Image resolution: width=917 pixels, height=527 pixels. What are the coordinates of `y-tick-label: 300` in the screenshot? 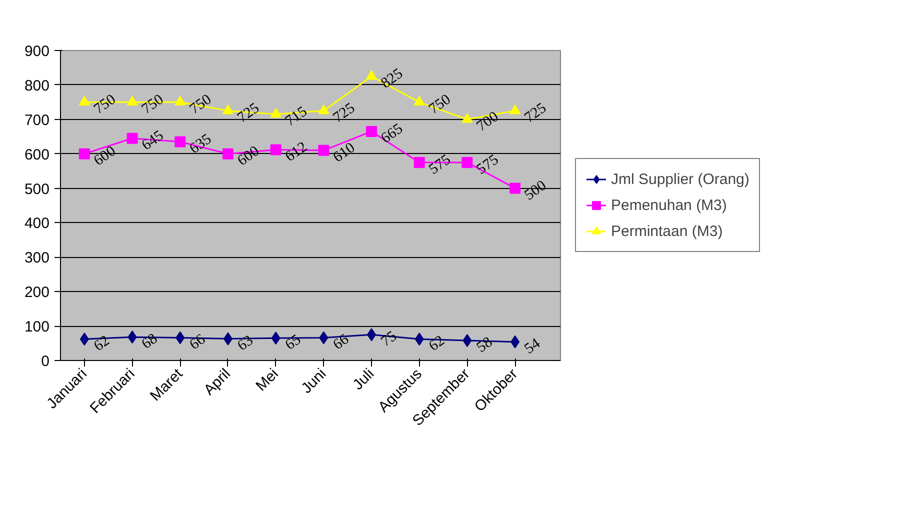 It's located at (37, 258).